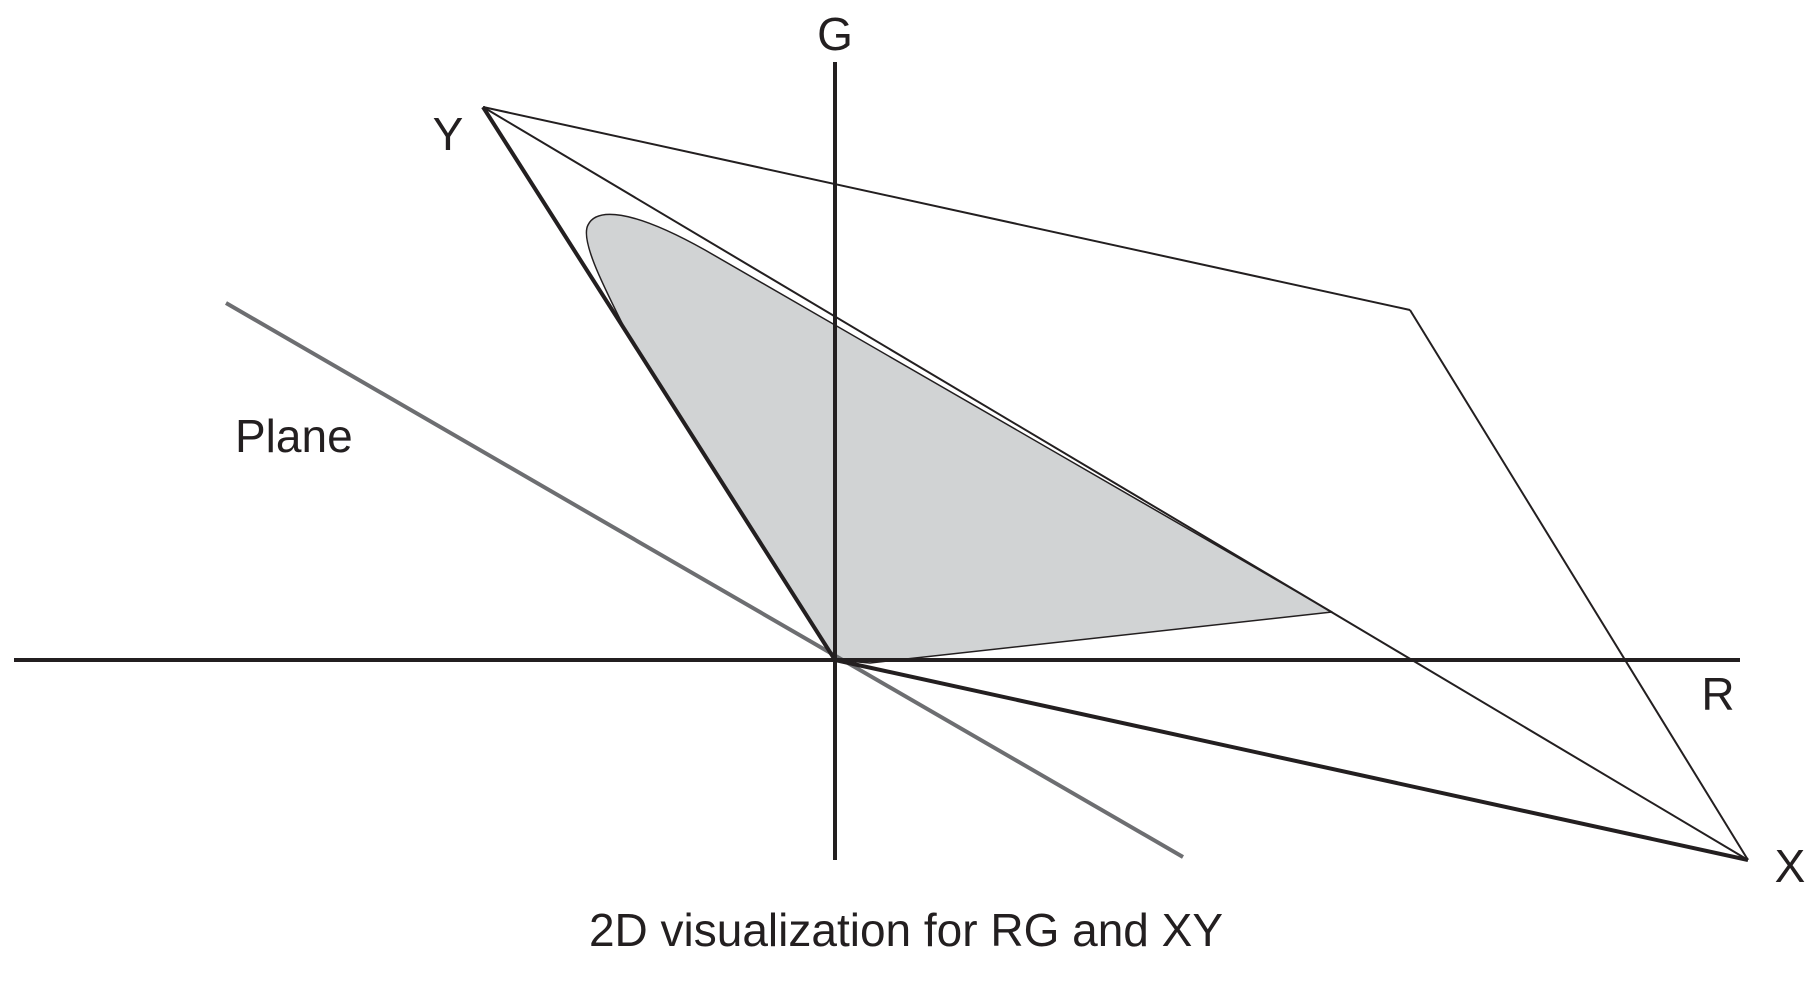 The image size is (1812, 994). What do you see at coordinates (906, 930) in the screenshot?
I see `figure-caption: 2D visualization for RG and XY` at bounding box center [906, 930].